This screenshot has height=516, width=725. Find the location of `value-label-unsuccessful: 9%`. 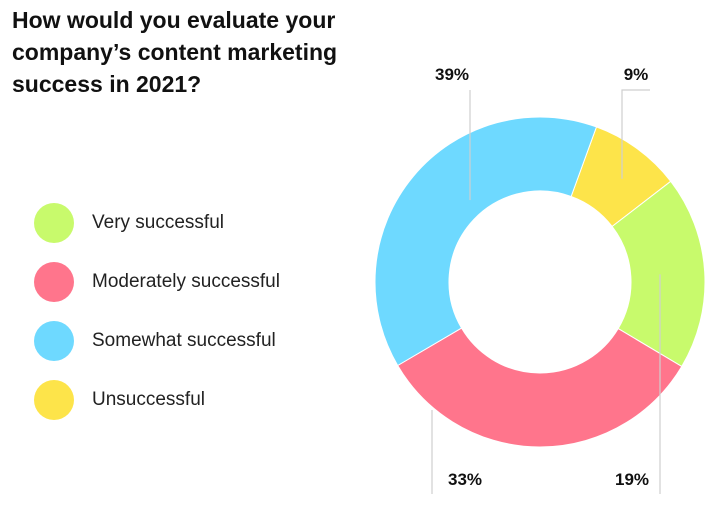

value-label-unsuccessful: 9% is located at coordinates (636, 74).